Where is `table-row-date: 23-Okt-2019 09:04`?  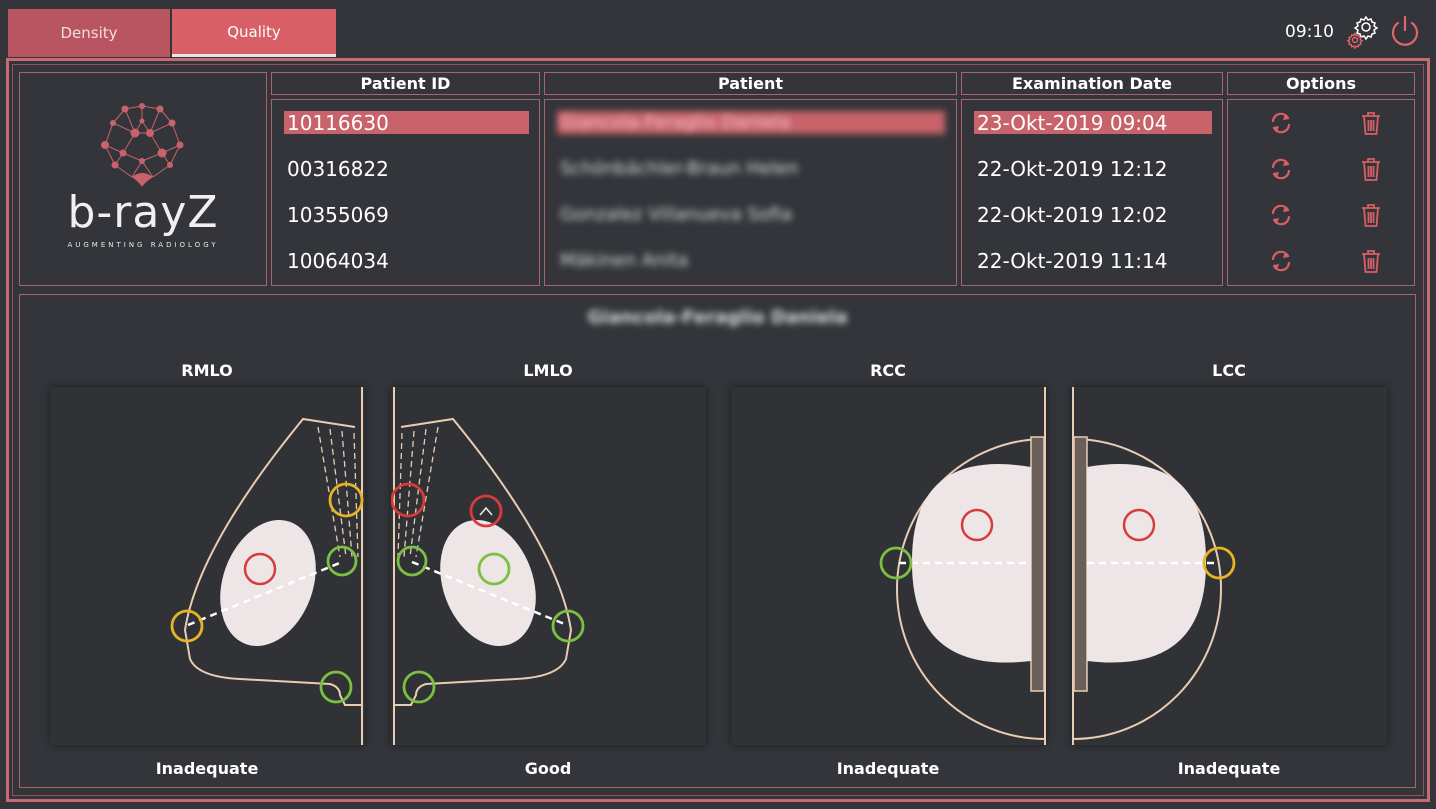
table-row-date: 23-Okt-2019 09:04 is located at coordinates (1093, 123).